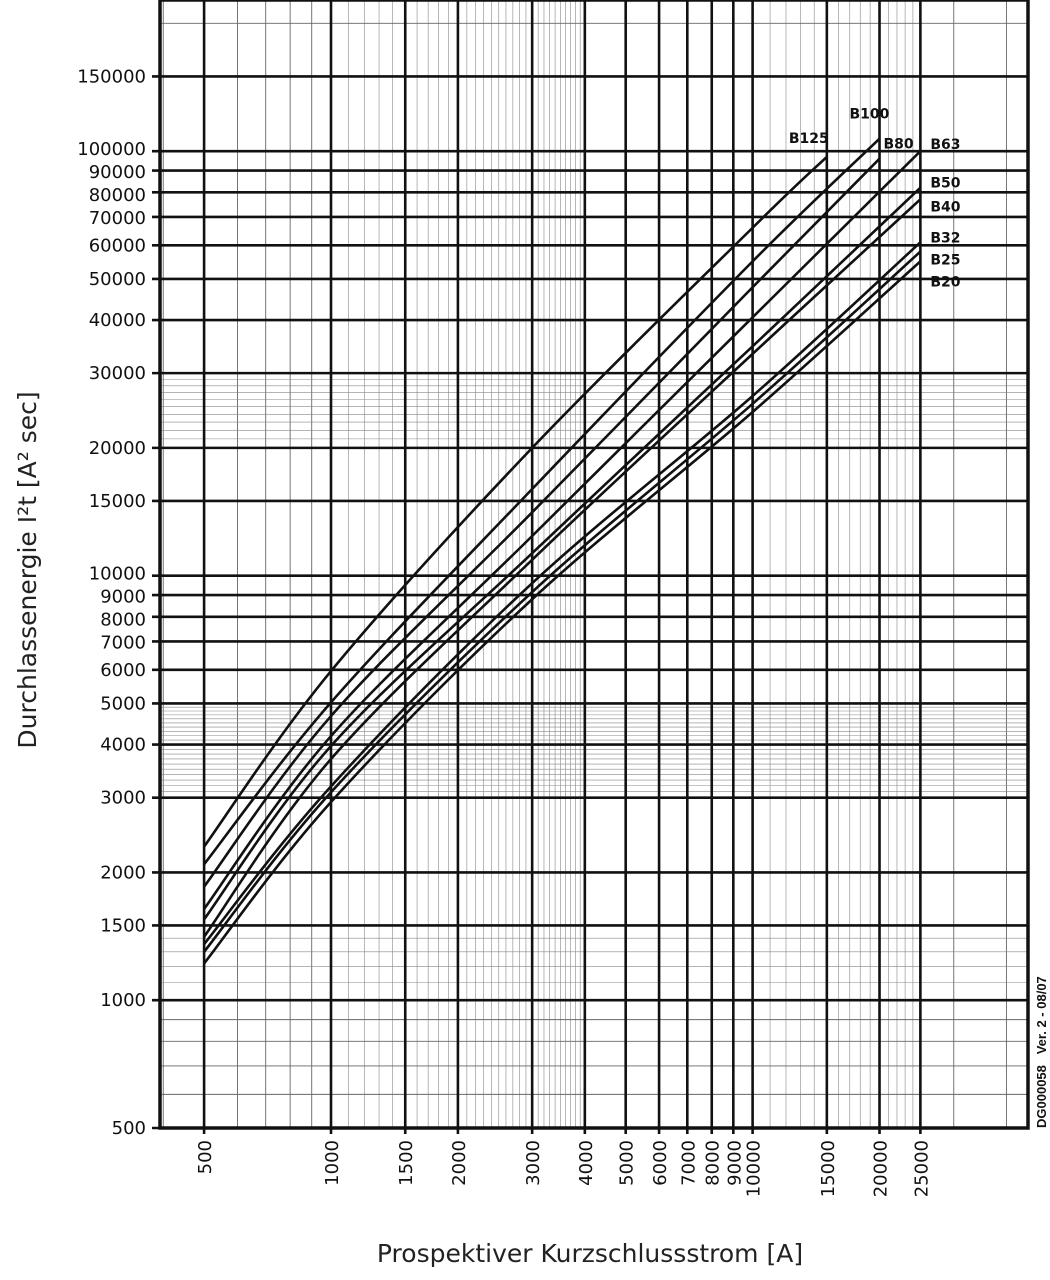 This screenshot has width=1050, height=1280. What do you see at coordinates (117, 245) in the screenshot?
I see `y-tick-label: 60000` at bounding box center [117, 245].